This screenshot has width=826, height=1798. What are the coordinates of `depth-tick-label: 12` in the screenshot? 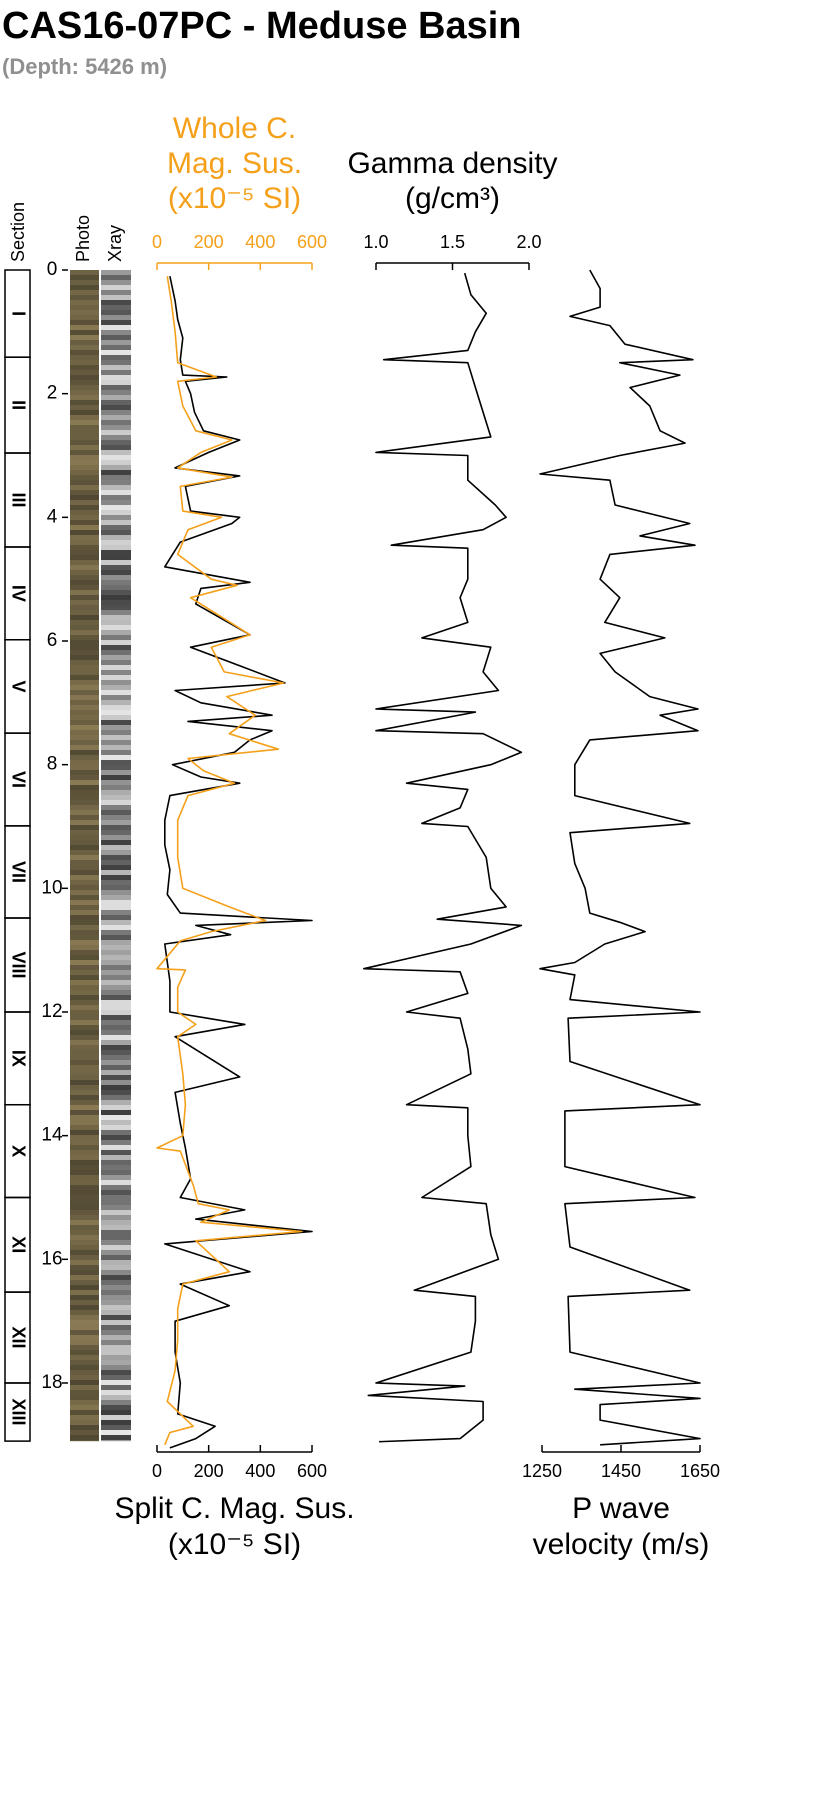 It's located at (51, 1011).